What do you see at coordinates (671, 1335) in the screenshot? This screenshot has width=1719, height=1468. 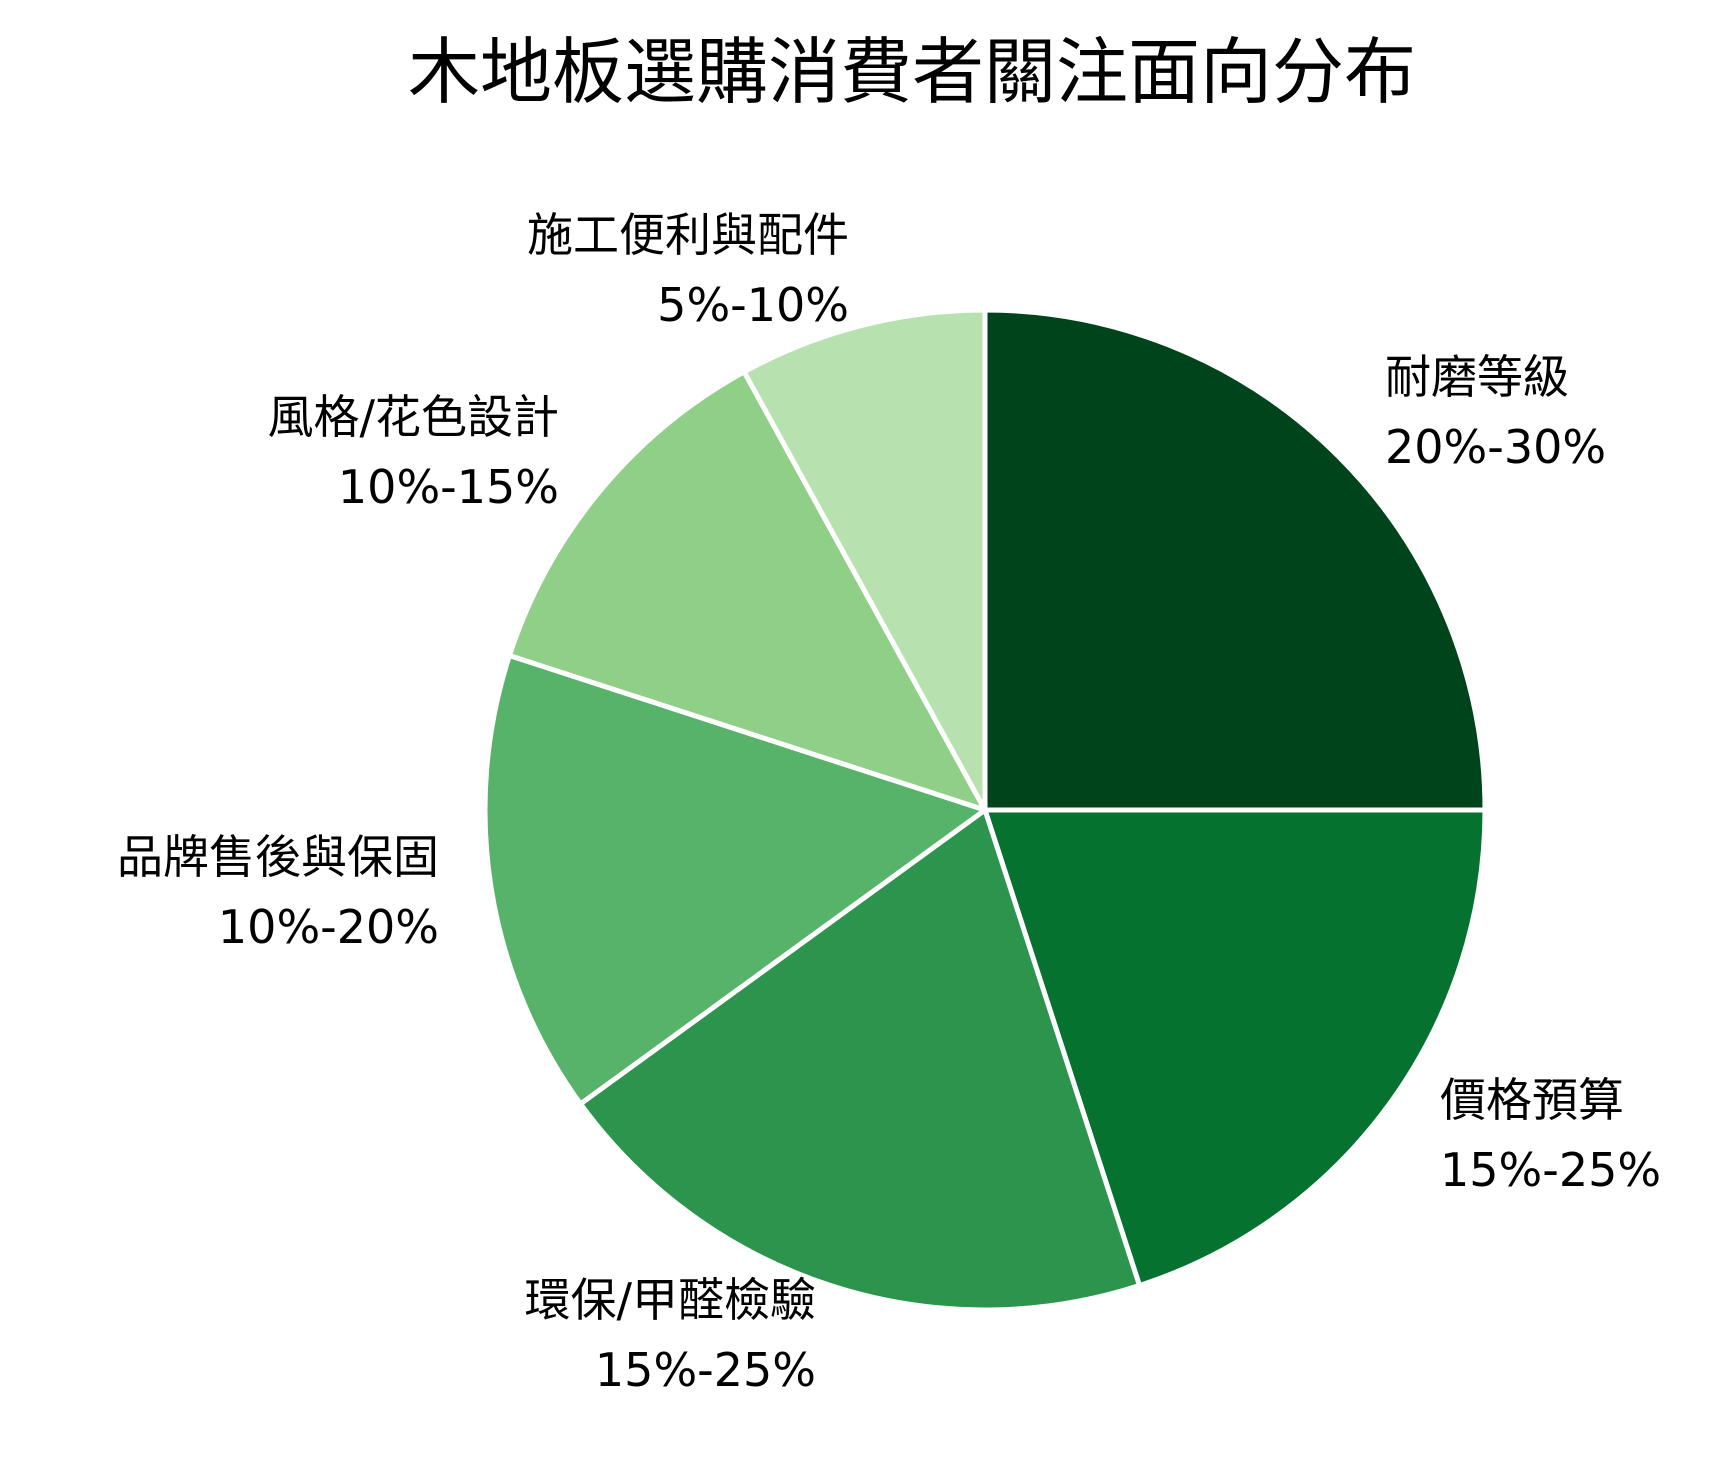 I see `slice-label-eco: 環保/甲醛檢驗 15%-25%` at bounding box center [671, 1335].